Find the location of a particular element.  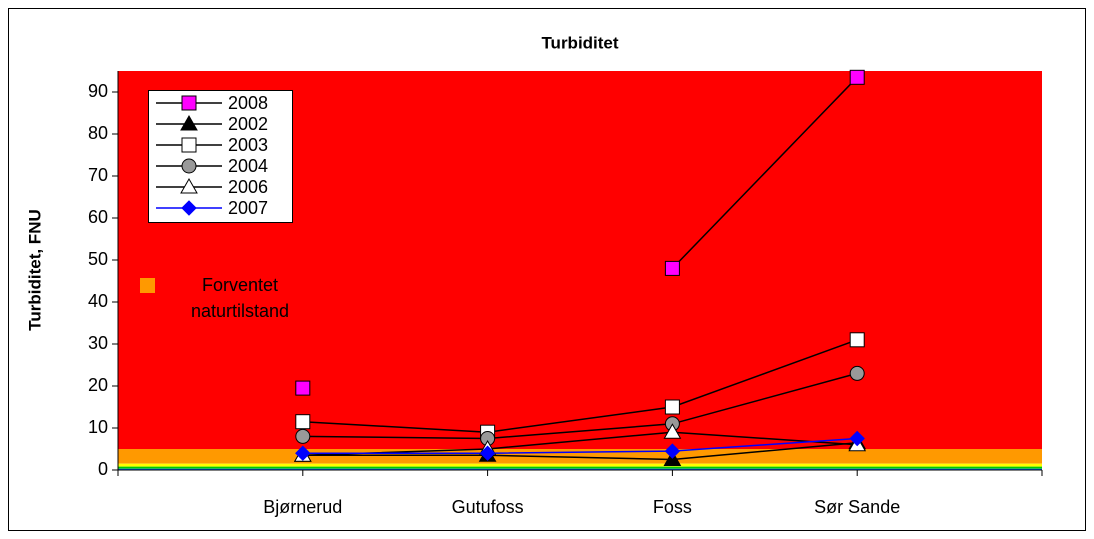

y-tick-label: 10 is located at coordinates (98, 427).